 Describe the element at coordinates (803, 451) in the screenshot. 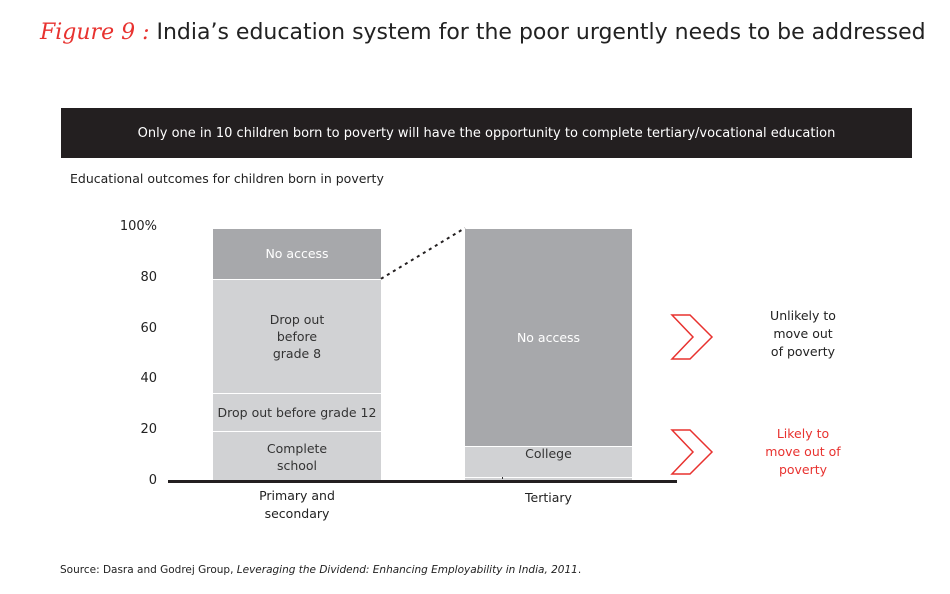

I see `annotation-label: Likely to move out of poverty` at that location.